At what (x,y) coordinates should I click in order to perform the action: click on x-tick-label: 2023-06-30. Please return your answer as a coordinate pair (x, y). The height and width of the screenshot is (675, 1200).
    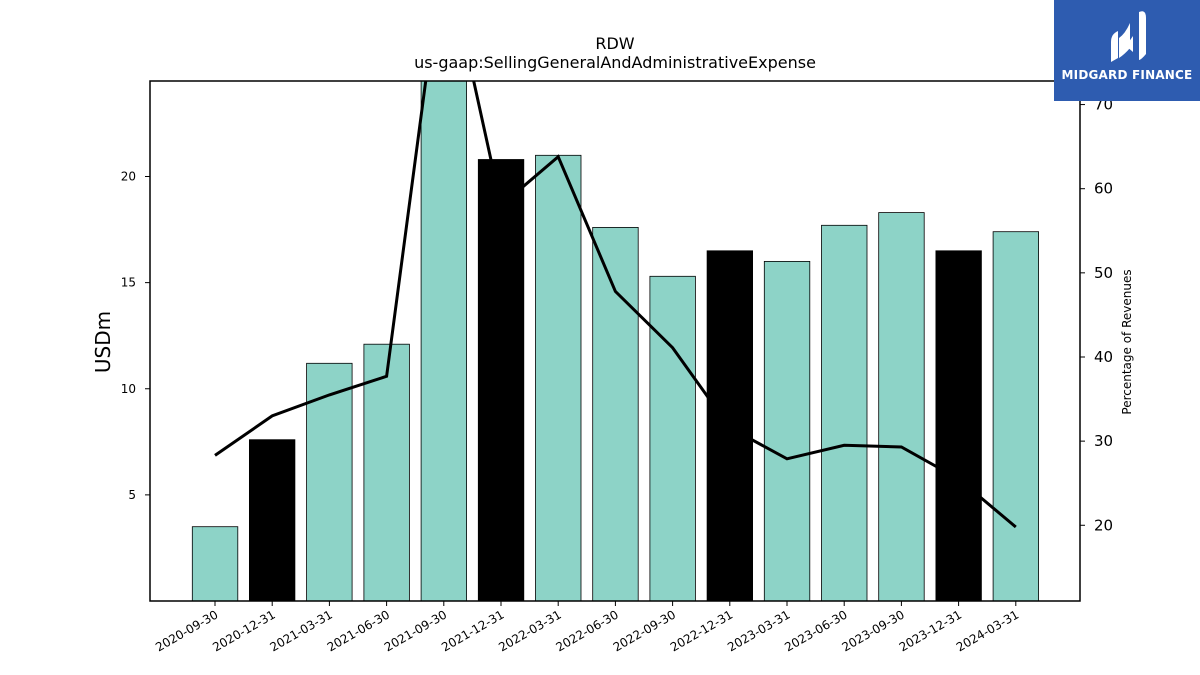
    Looking at the image, I should click on (815, 630).